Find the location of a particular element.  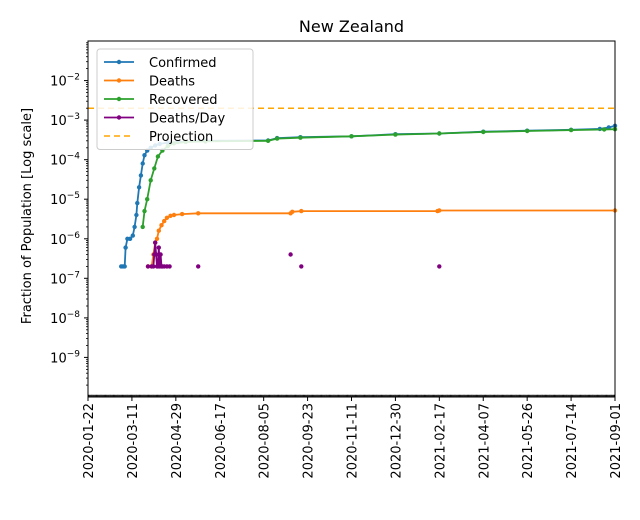

x-tick-label: 2020-06-17 is located at coordinates (221, 441).